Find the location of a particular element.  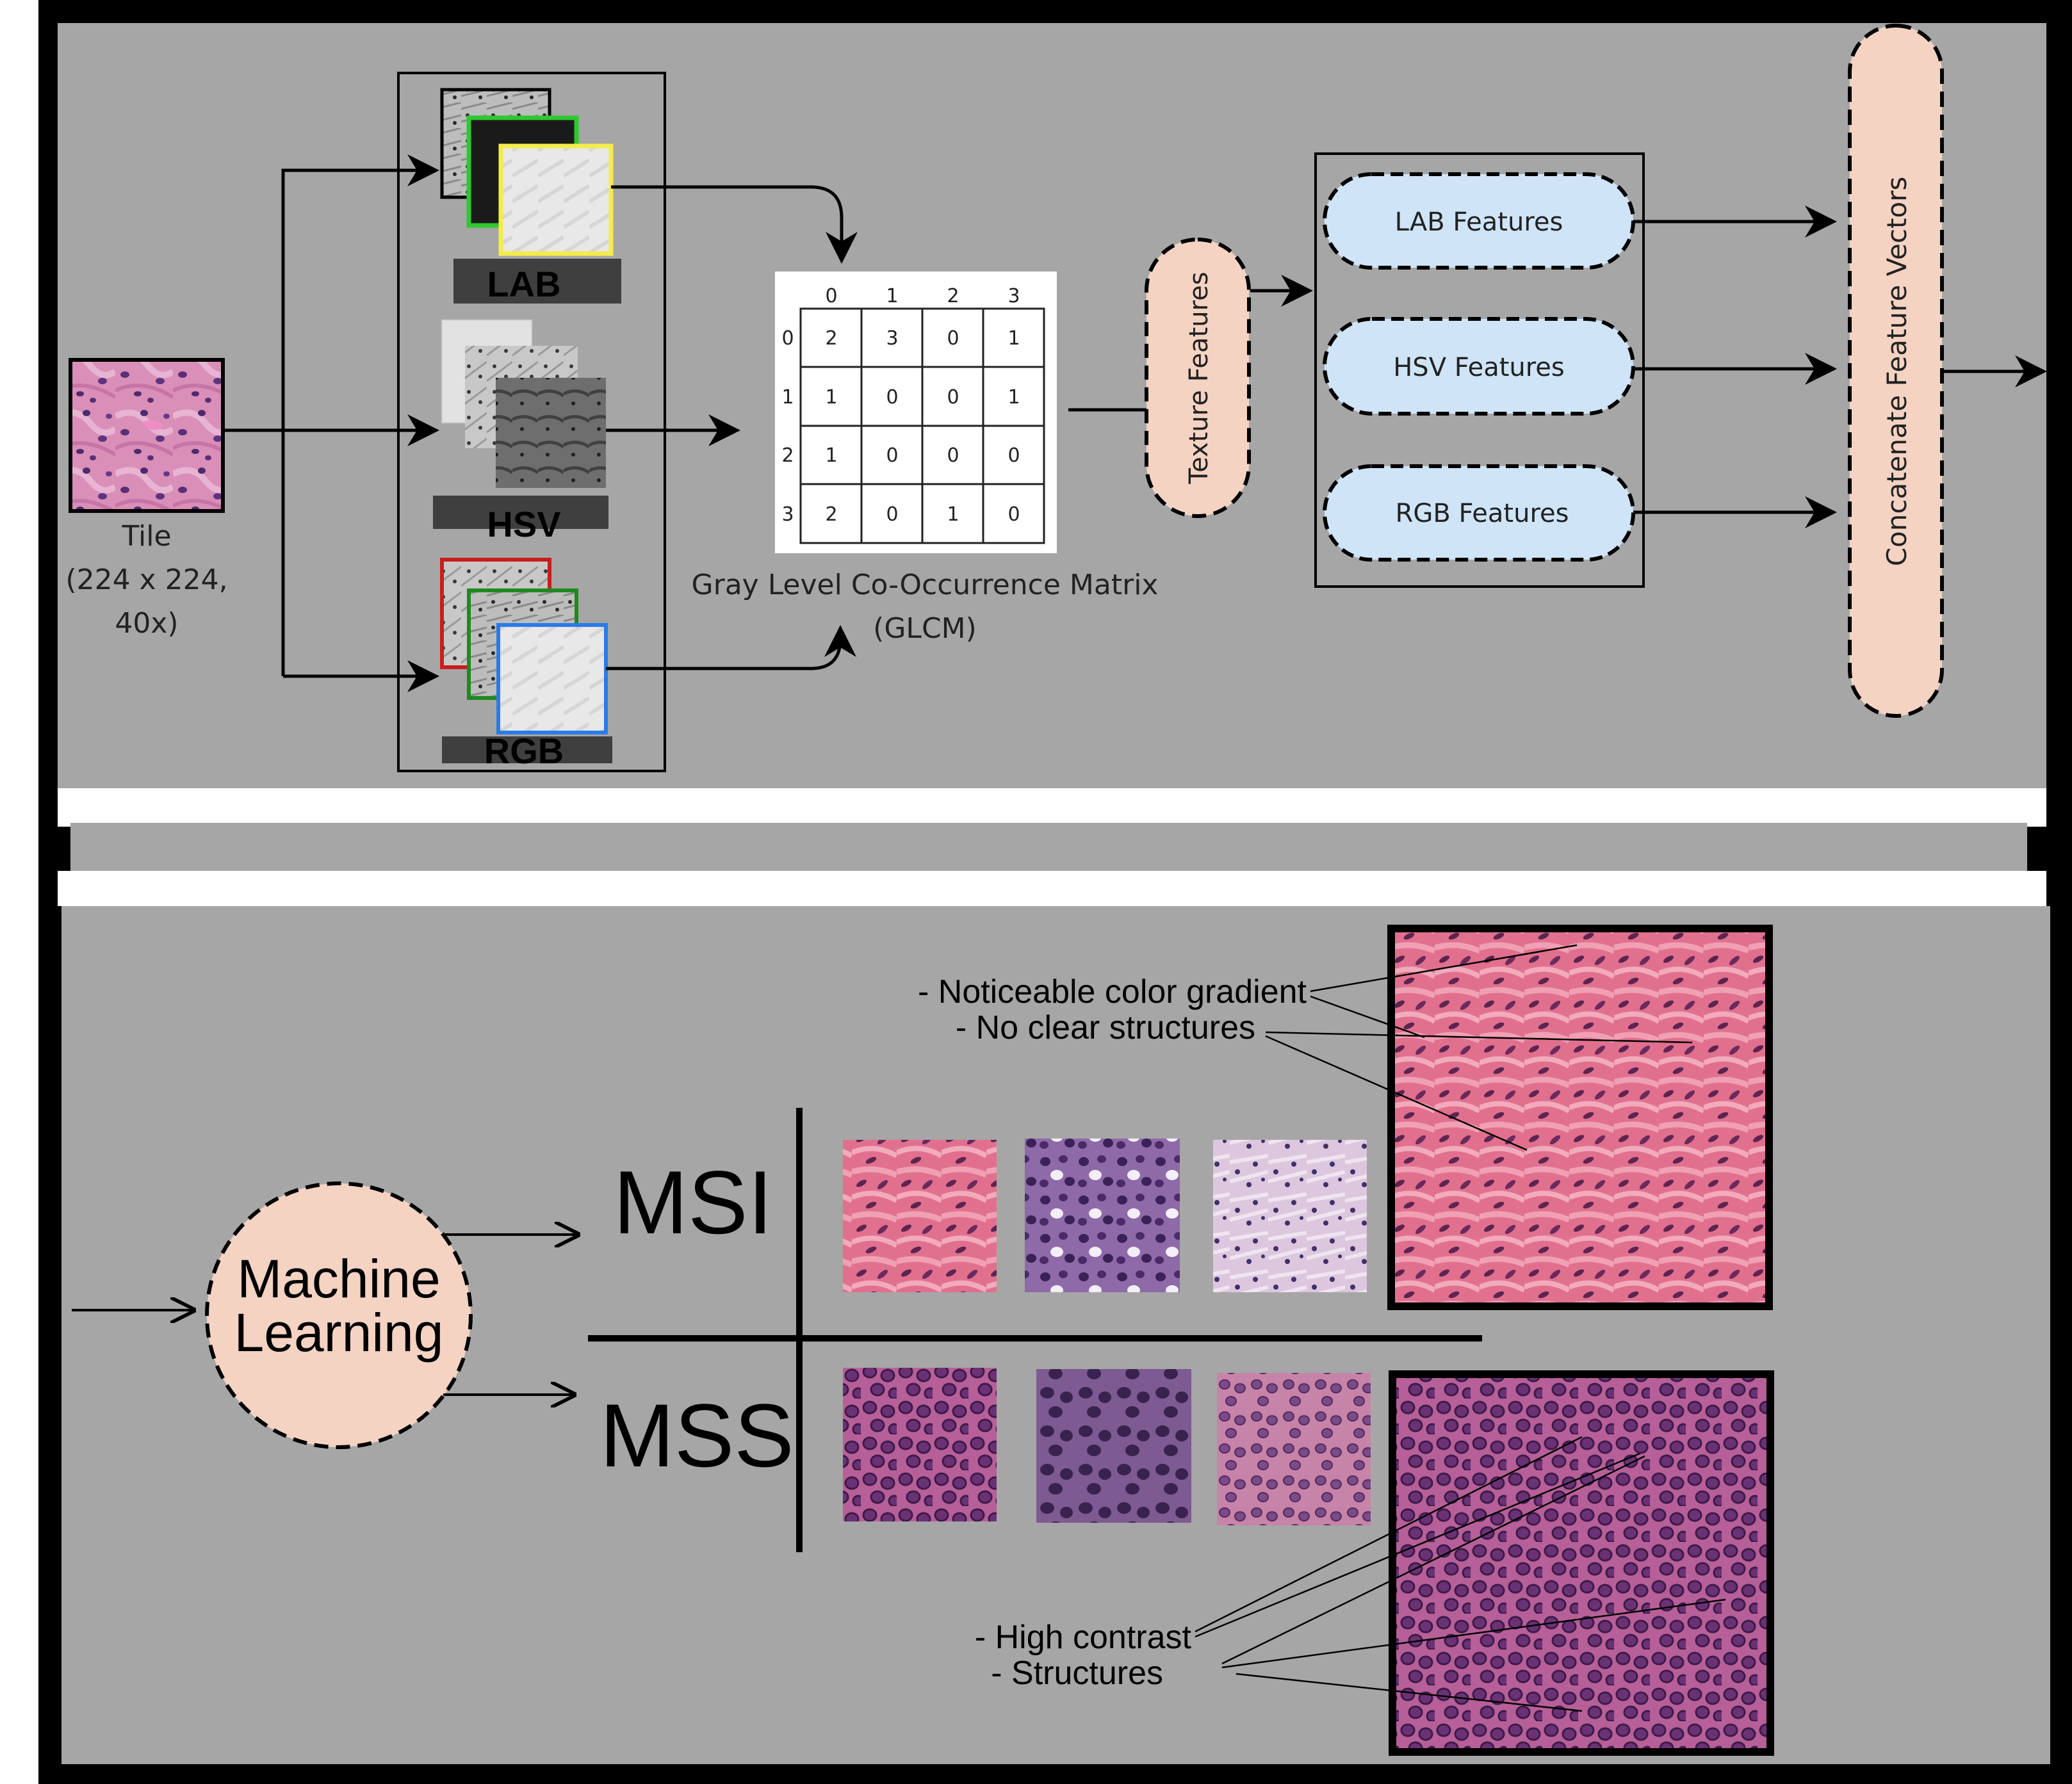

machine-learning-line1: Machine is located at coordinates (339, 1279).